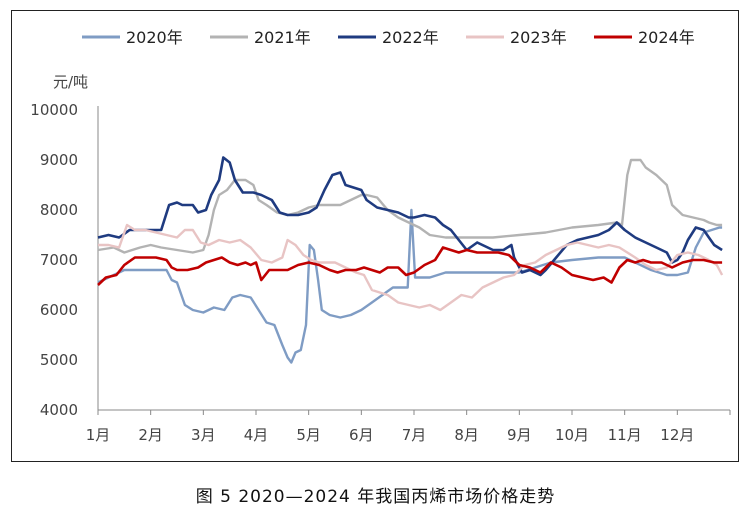 This screenshot has width=751, height=521. Describe the element at coordinates (256, 435) in the screenshot. I see `x-tick-label: 4月` at that location.